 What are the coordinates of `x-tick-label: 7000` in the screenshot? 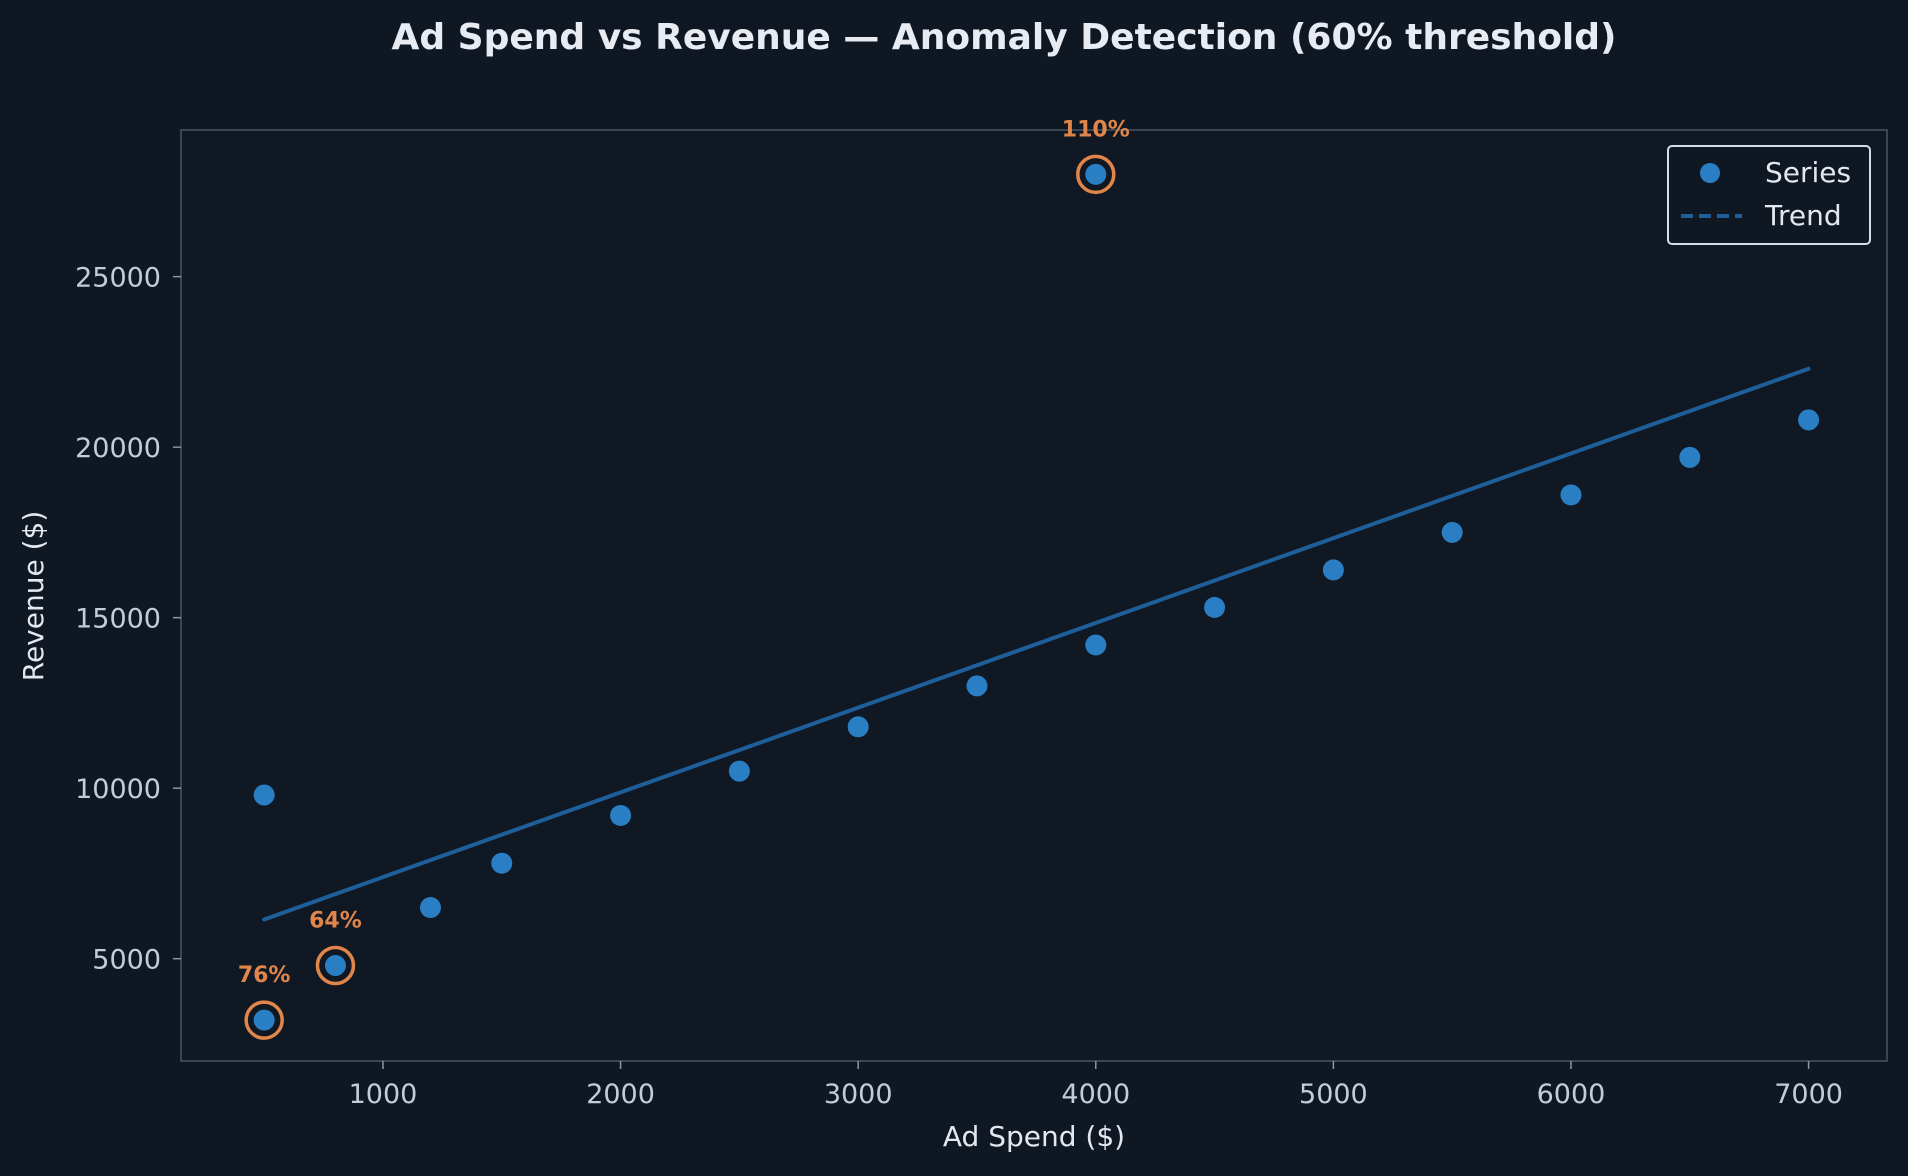 It's located at (1808, 1094).